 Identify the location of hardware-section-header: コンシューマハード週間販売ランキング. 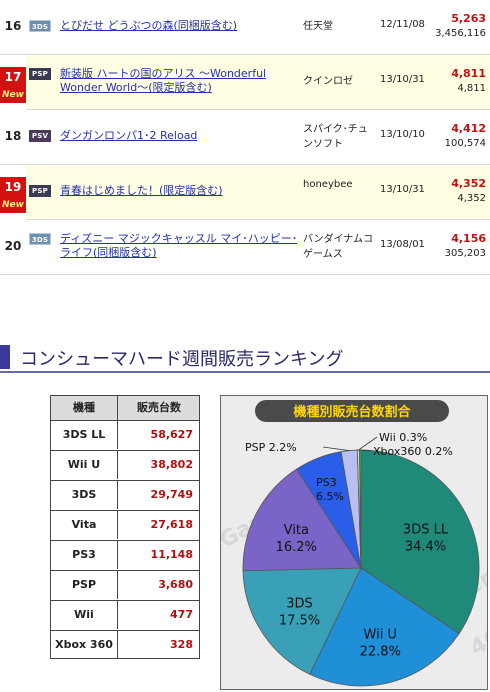
(245, 358).